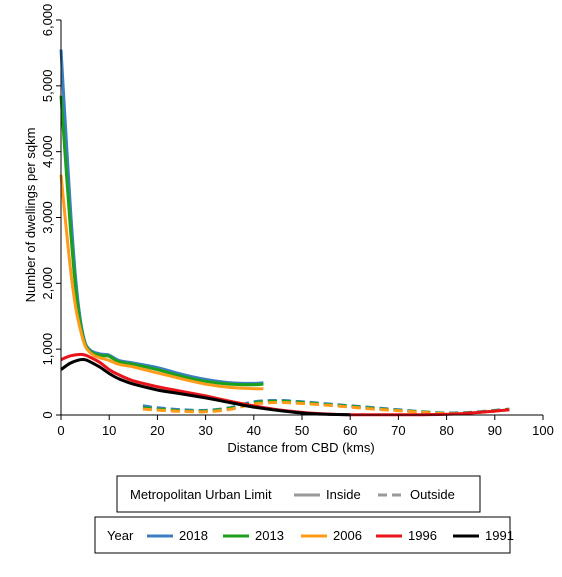  What do you see at coordinates (157, 430) in the screenshot?
I see `x-tick-label: 20` at bounding box center [157, 430].